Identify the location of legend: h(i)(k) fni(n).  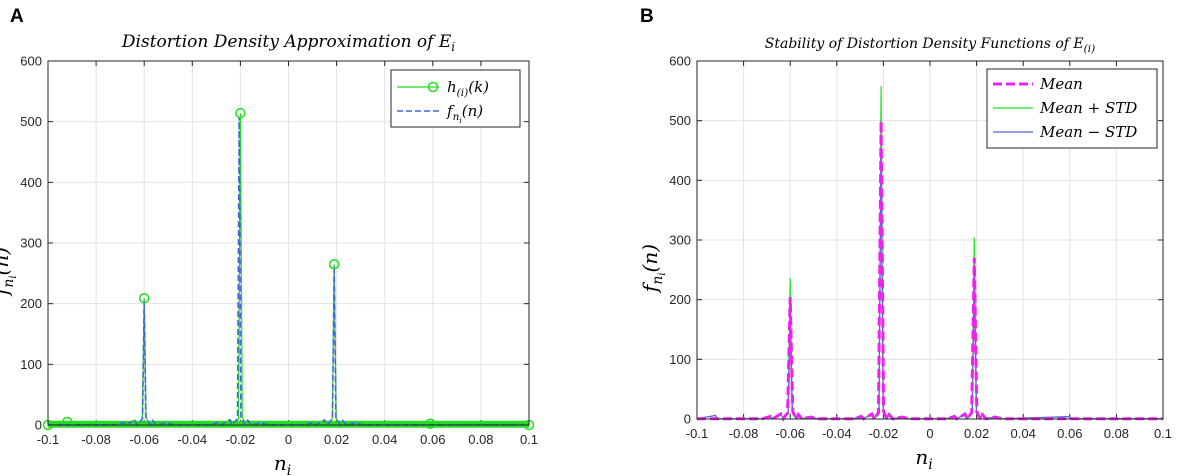
(455, 98).